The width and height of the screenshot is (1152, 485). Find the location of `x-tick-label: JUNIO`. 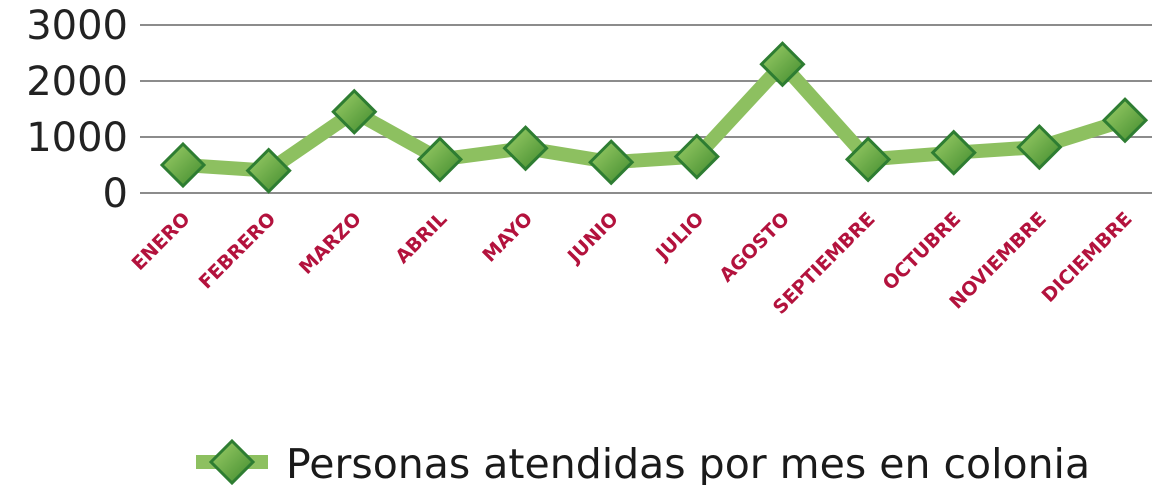

x-tick-label: JUNIO is located at coordinates (592, 238).